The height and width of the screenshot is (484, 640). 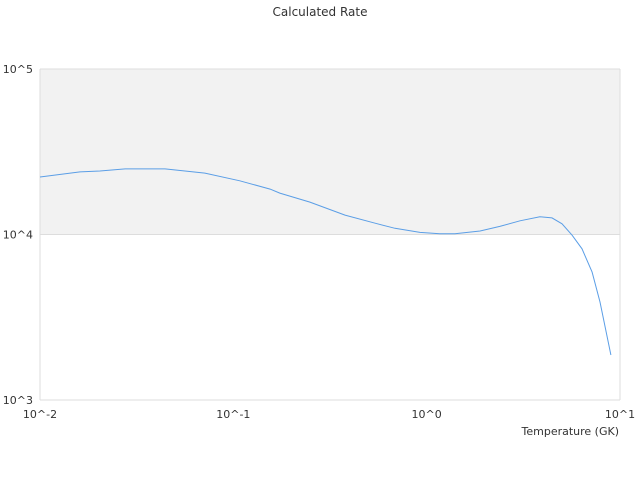 I want to click on x-tick-label: 10^1, so click(x=620, y=414).